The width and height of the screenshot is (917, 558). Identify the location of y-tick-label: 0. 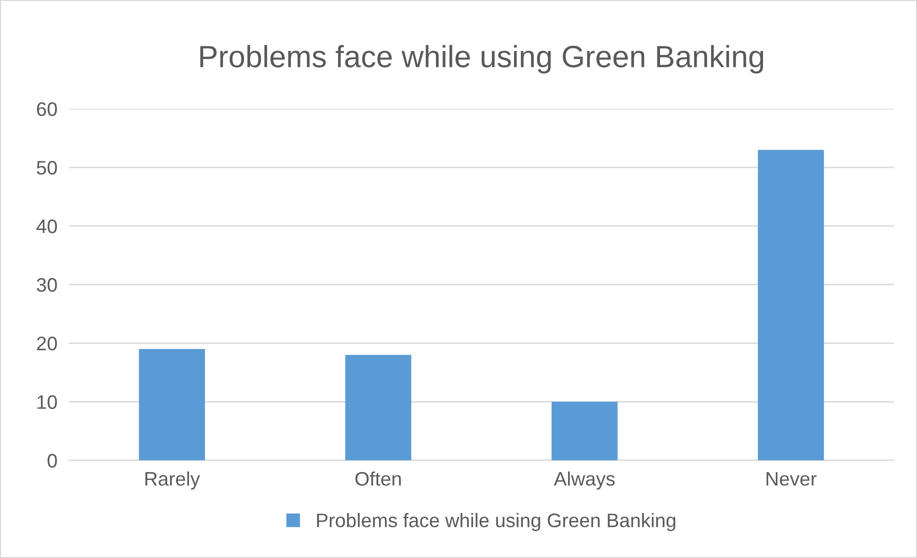
(52, 461).